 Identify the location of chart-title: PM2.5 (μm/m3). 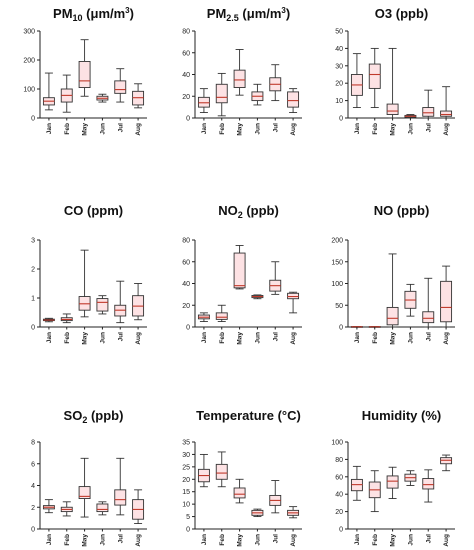
(248, 14).